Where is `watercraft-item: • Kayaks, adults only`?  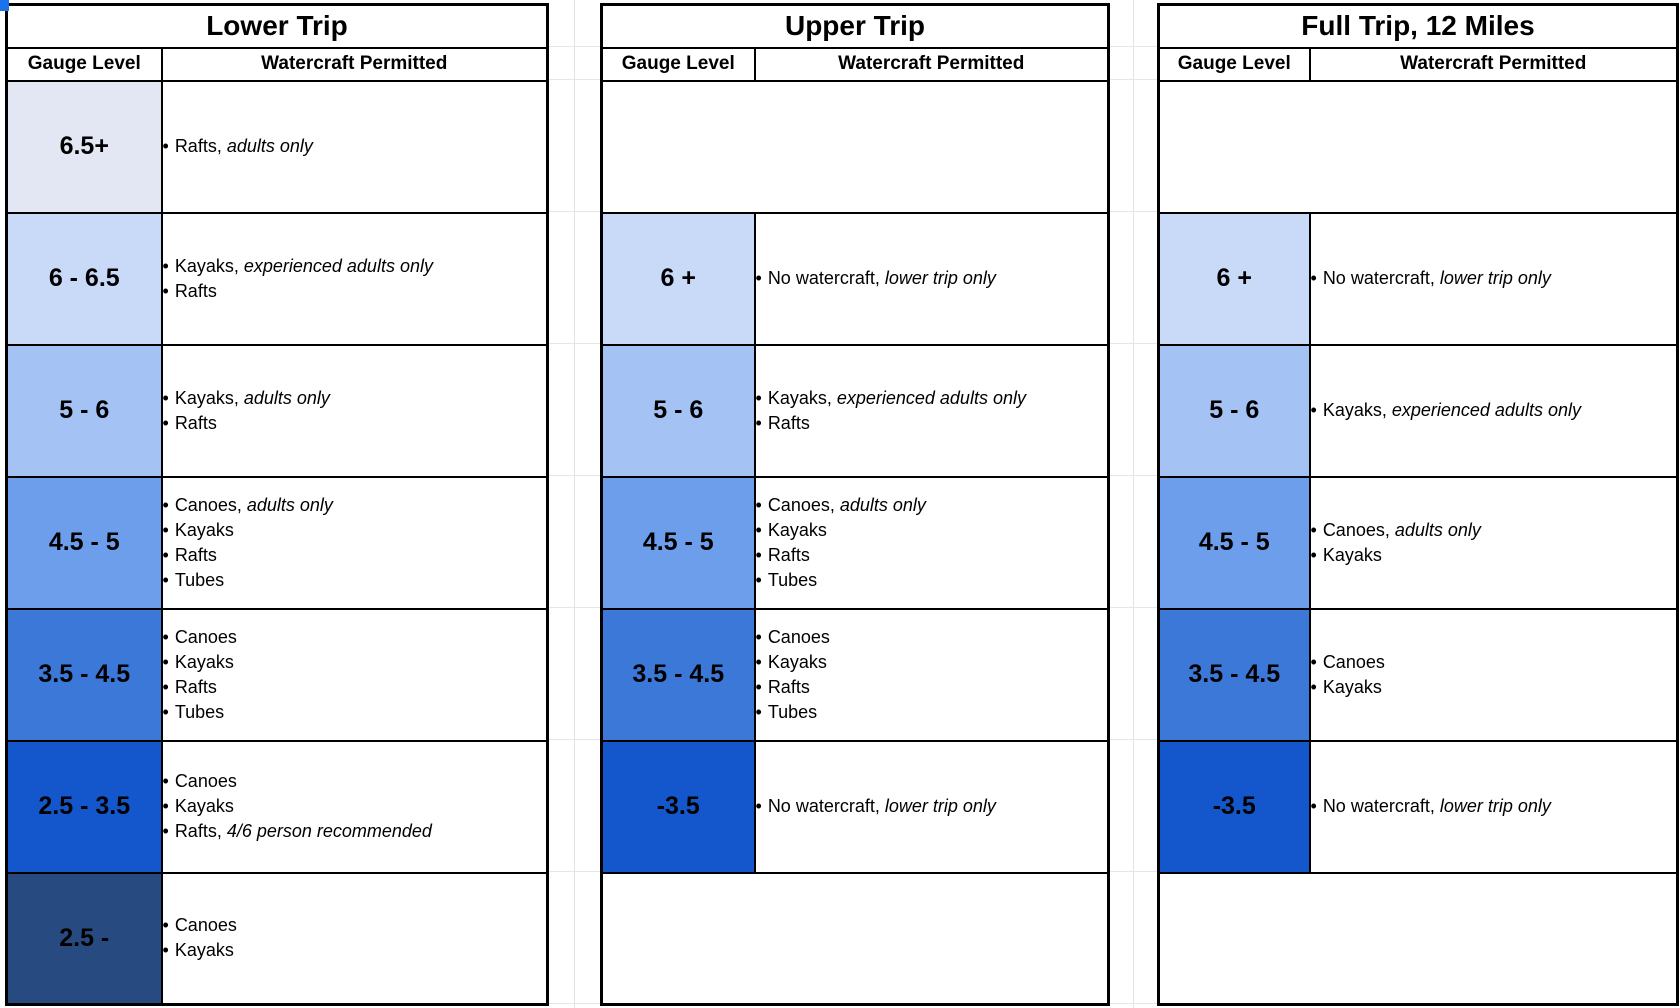 watercraft-item: • Kayaks, adults only is located at coordinates (355, 398).